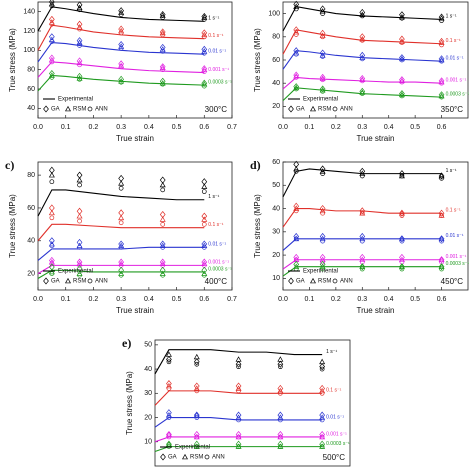 The width and height of the screenshot is (474, 474). What do you see at coordinates (415, 299) in the screenshot?
I see `x-tick-label: 0.5` at bounding box center [415, 299].